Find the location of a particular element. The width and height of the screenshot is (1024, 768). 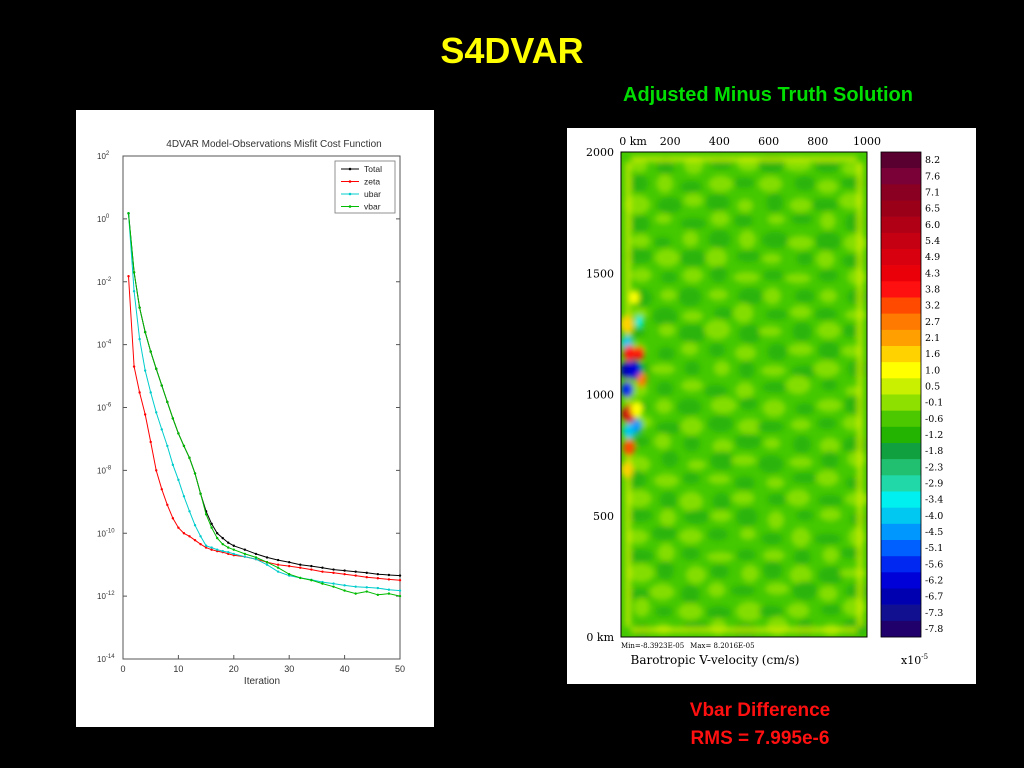

series-line-vbar is located at coordinates (264, 405).